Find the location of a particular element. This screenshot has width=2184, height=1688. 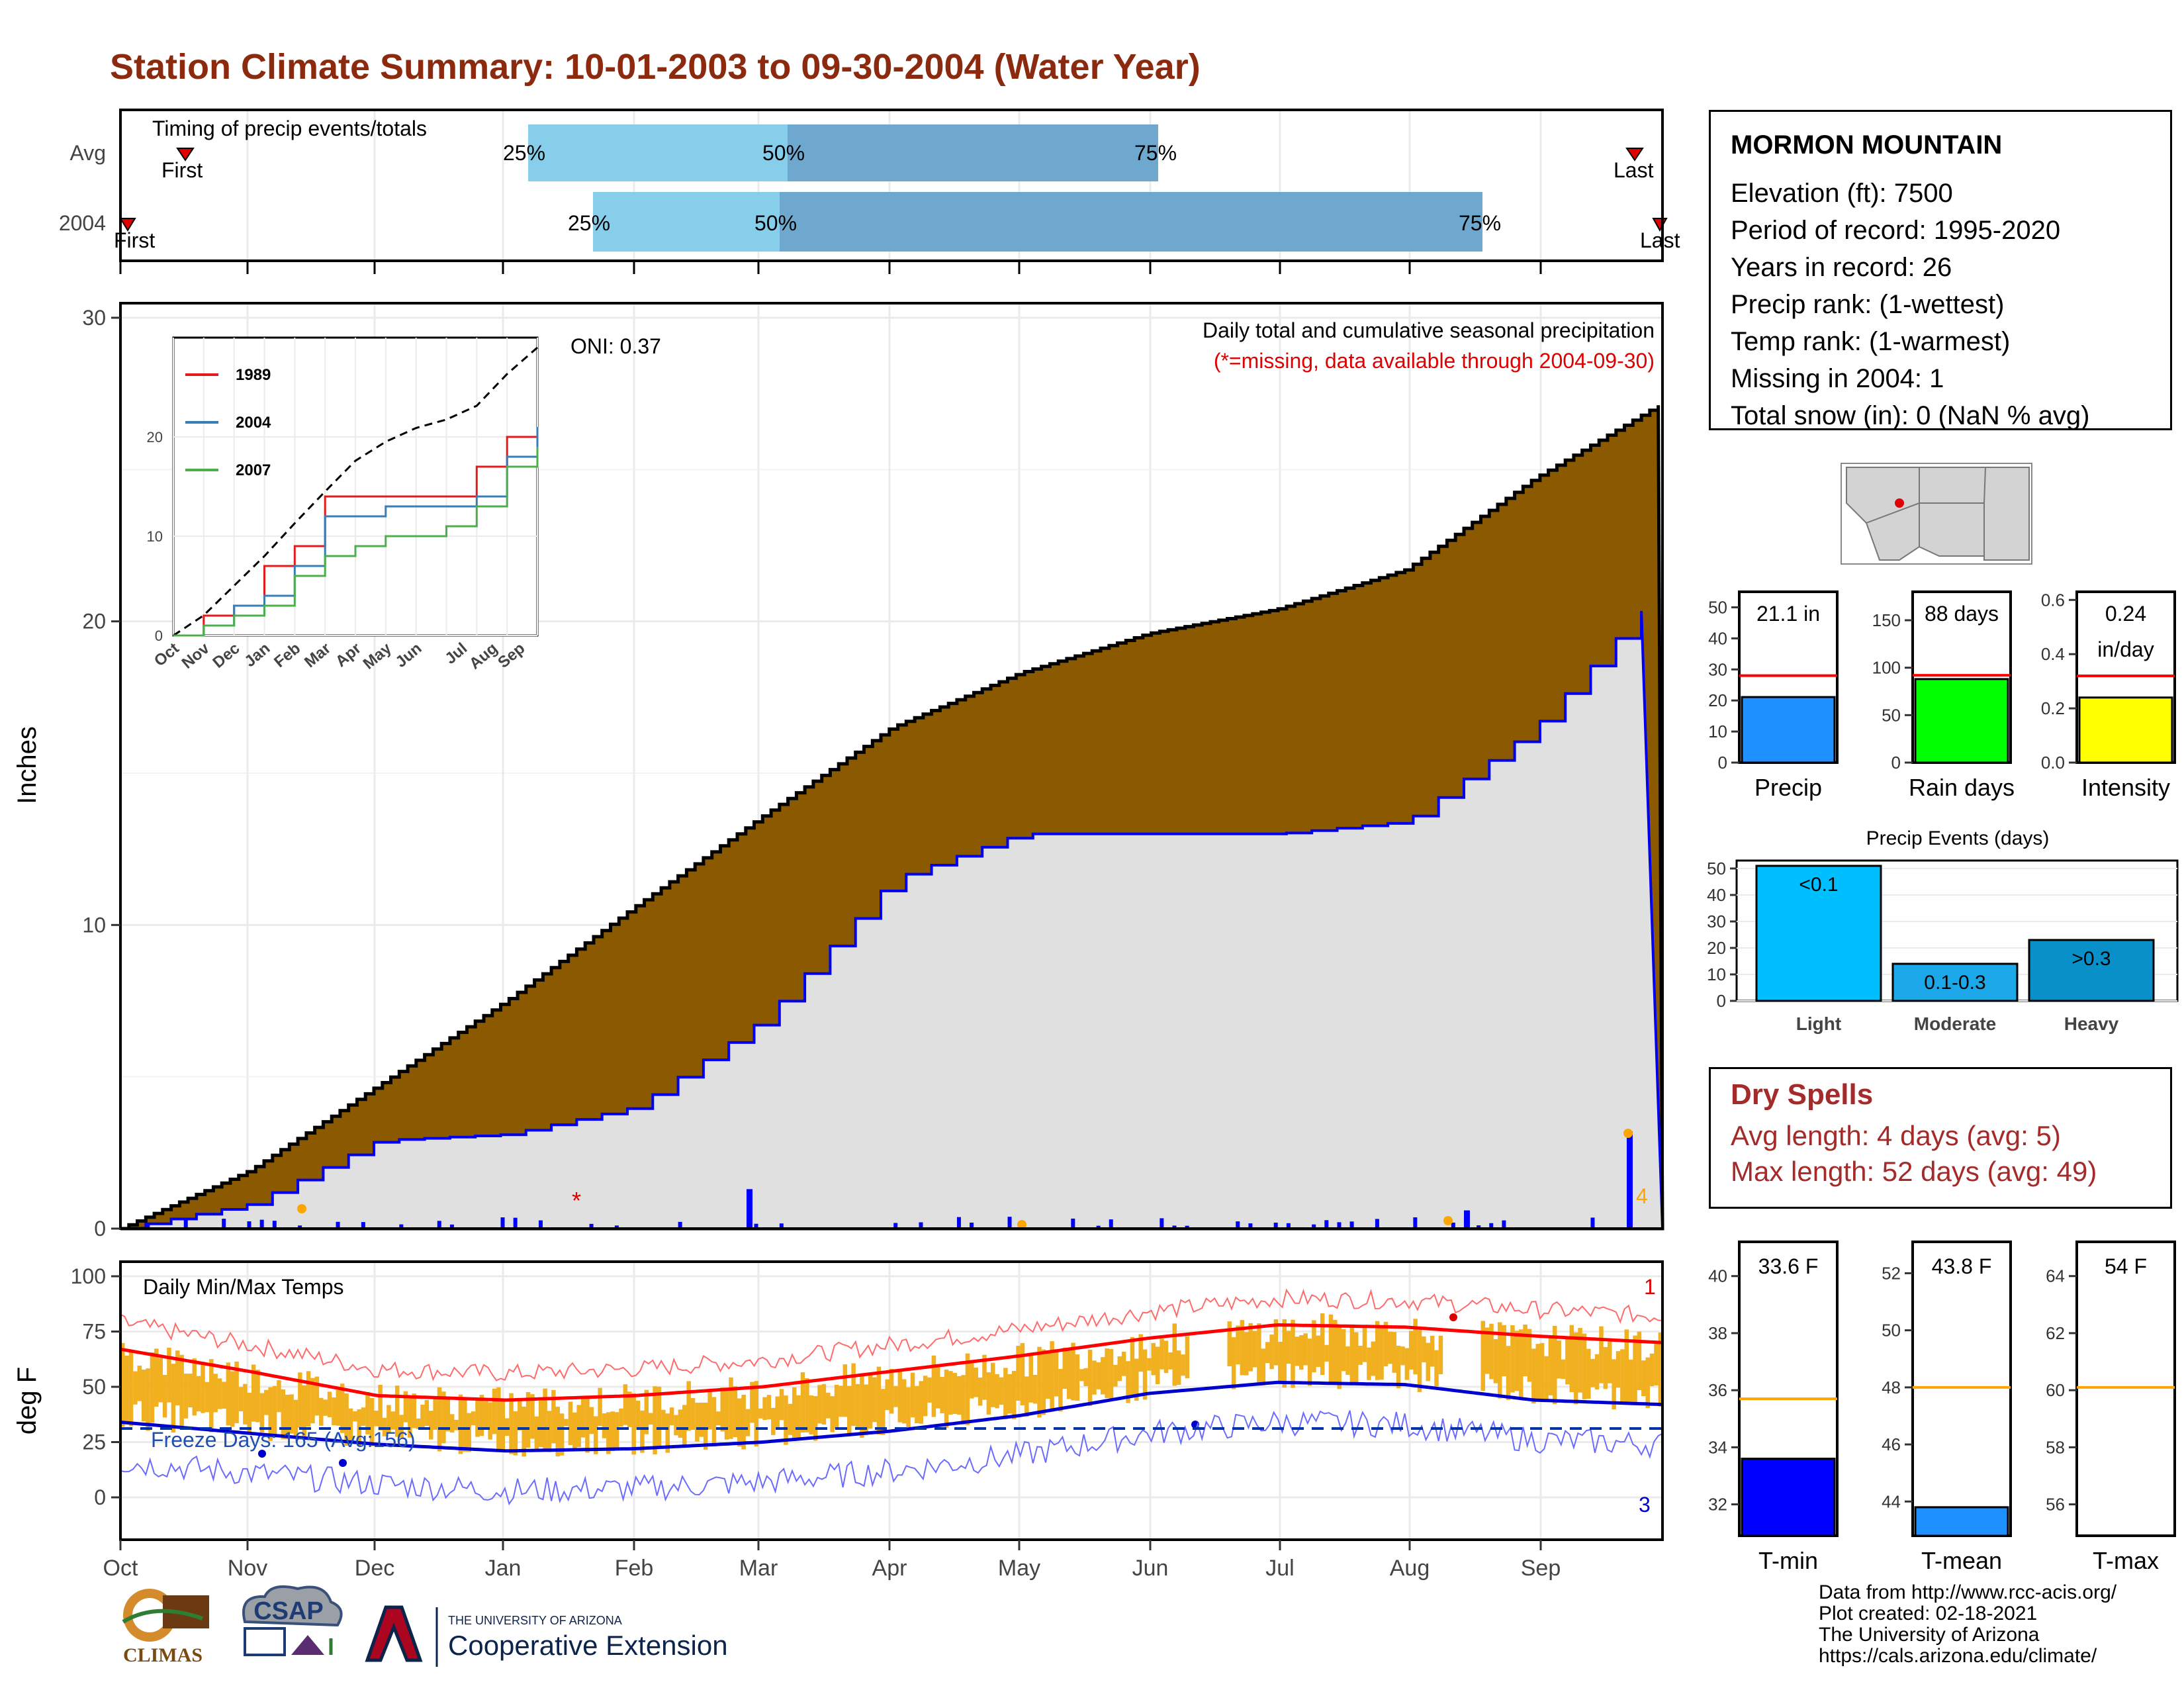

missing-marker: * is located at coordinates (576, 1200).